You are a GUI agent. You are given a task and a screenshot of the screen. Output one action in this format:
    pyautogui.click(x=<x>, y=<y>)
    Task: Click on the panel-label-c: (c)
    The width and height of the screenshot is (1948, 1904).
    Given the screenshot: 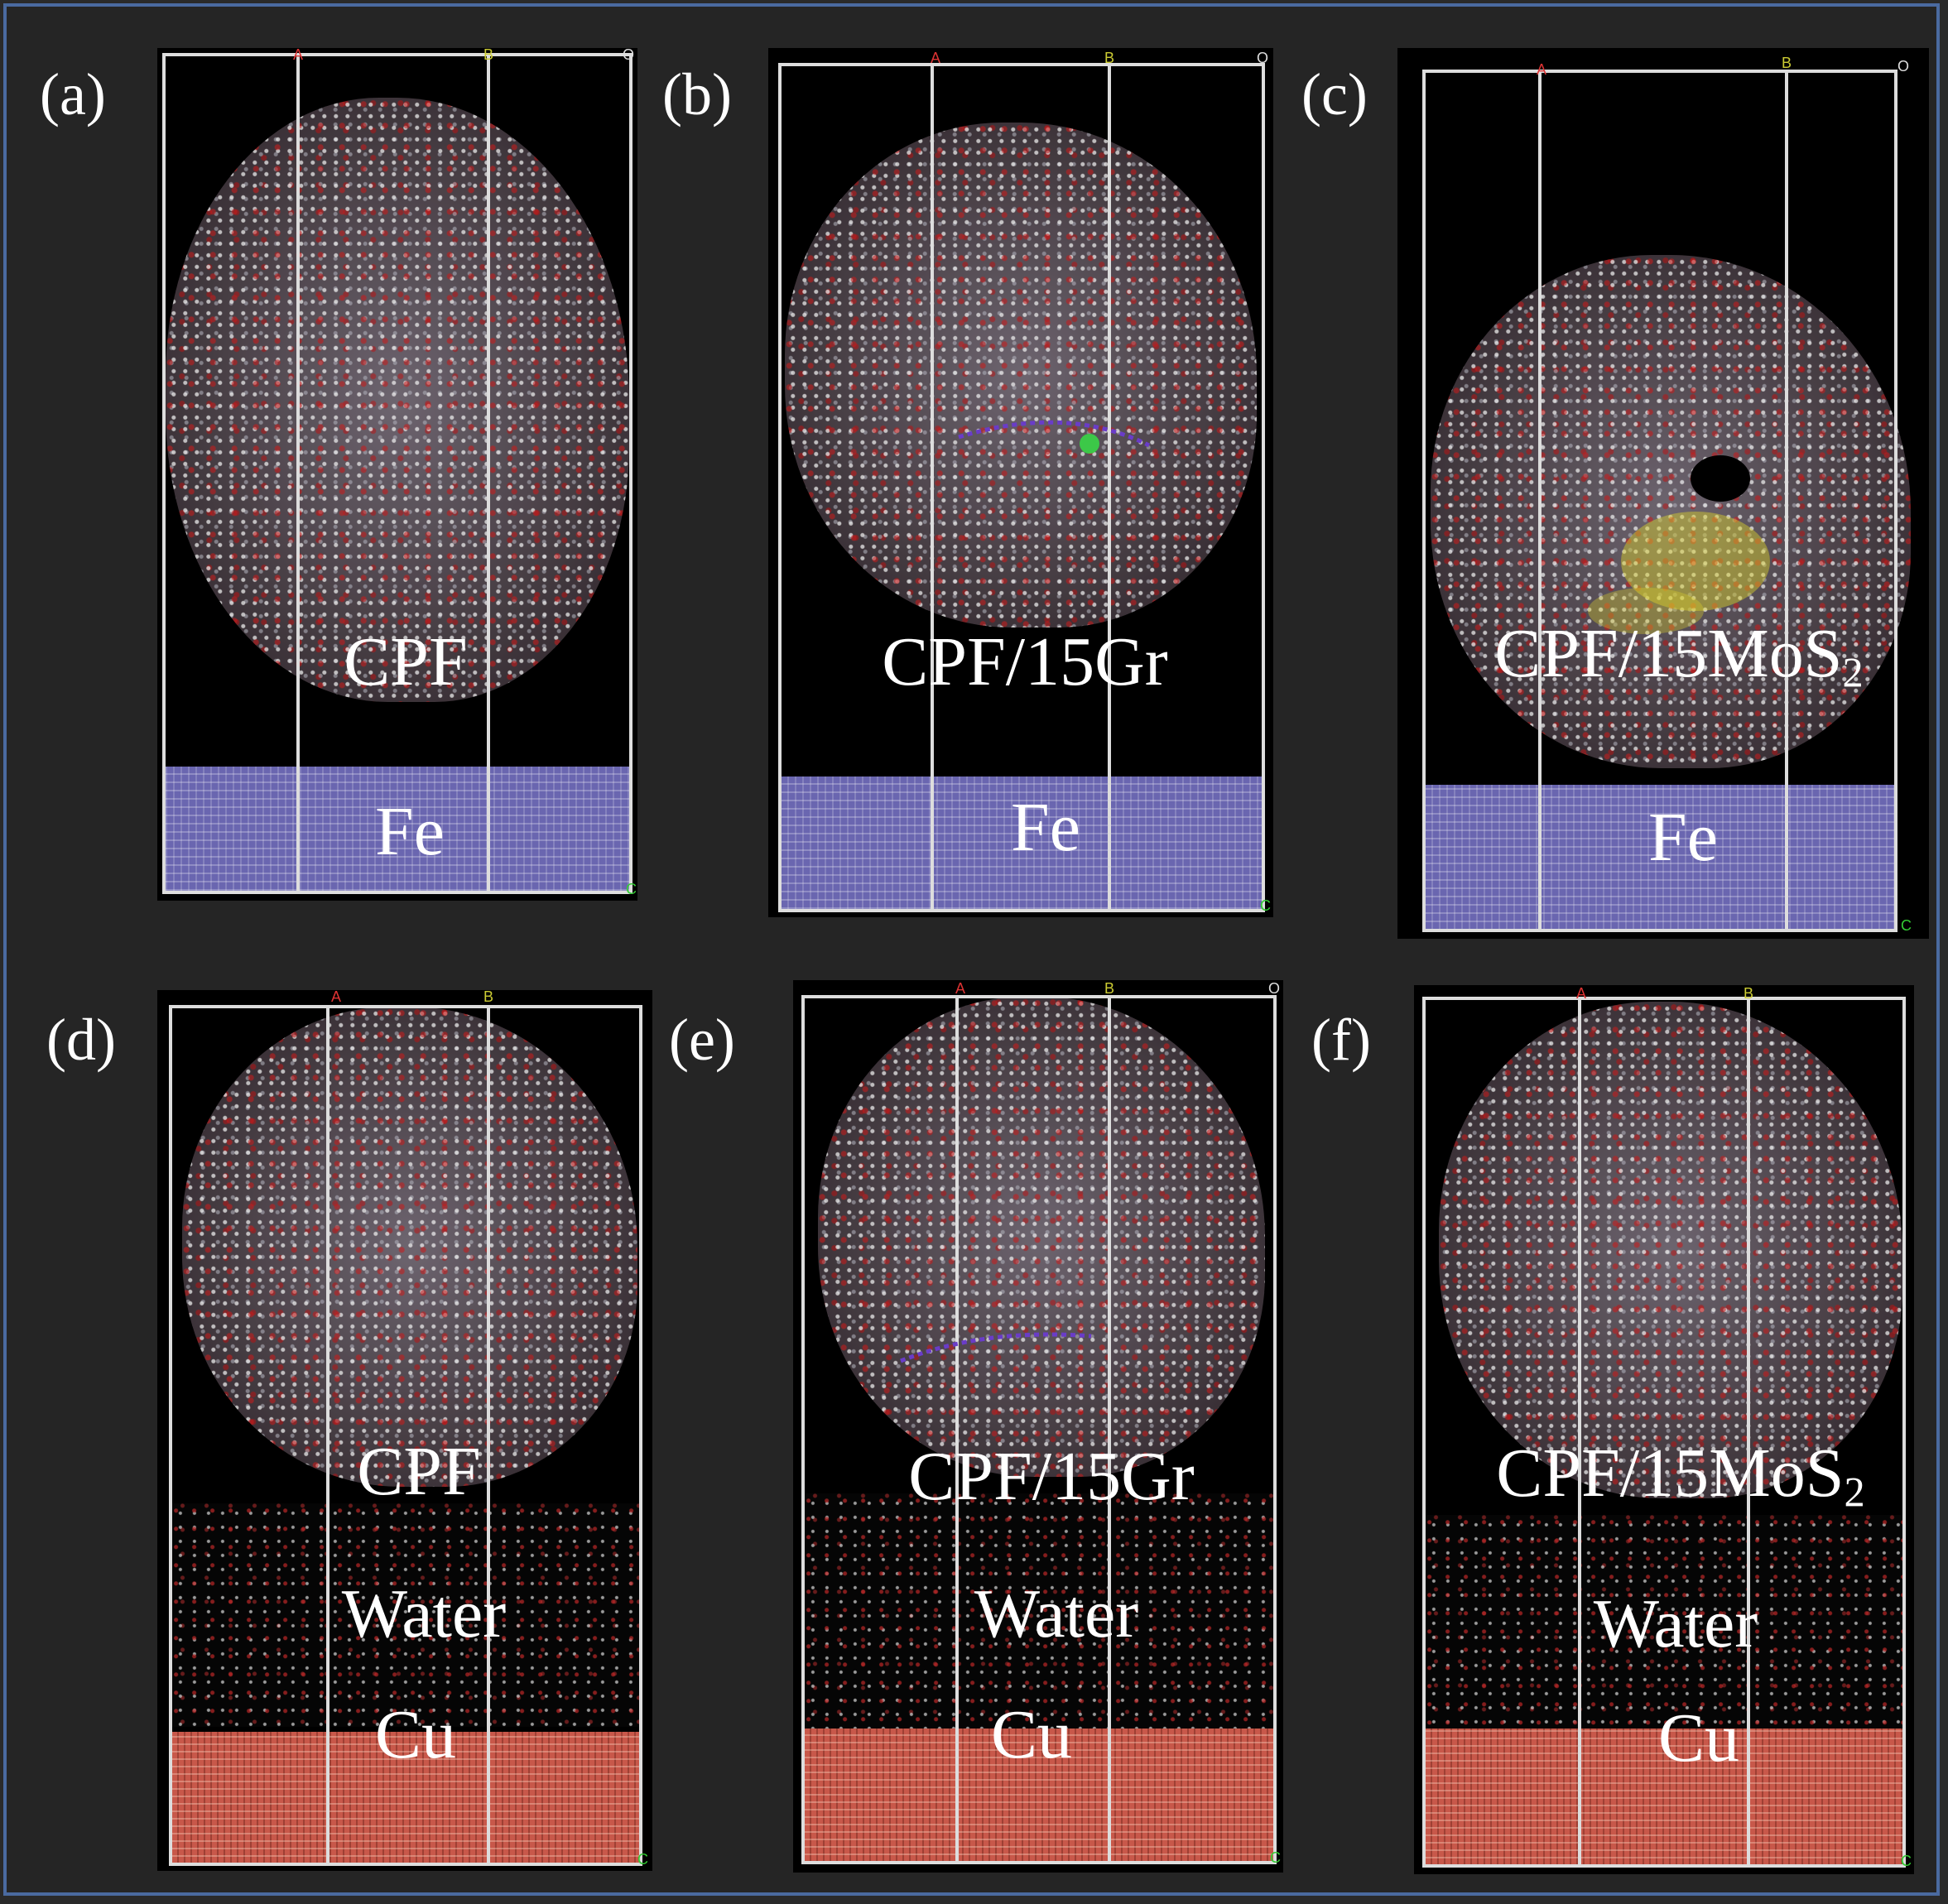 What is the action you would take?
    pyautogui.click(x=1334, y=94)
    